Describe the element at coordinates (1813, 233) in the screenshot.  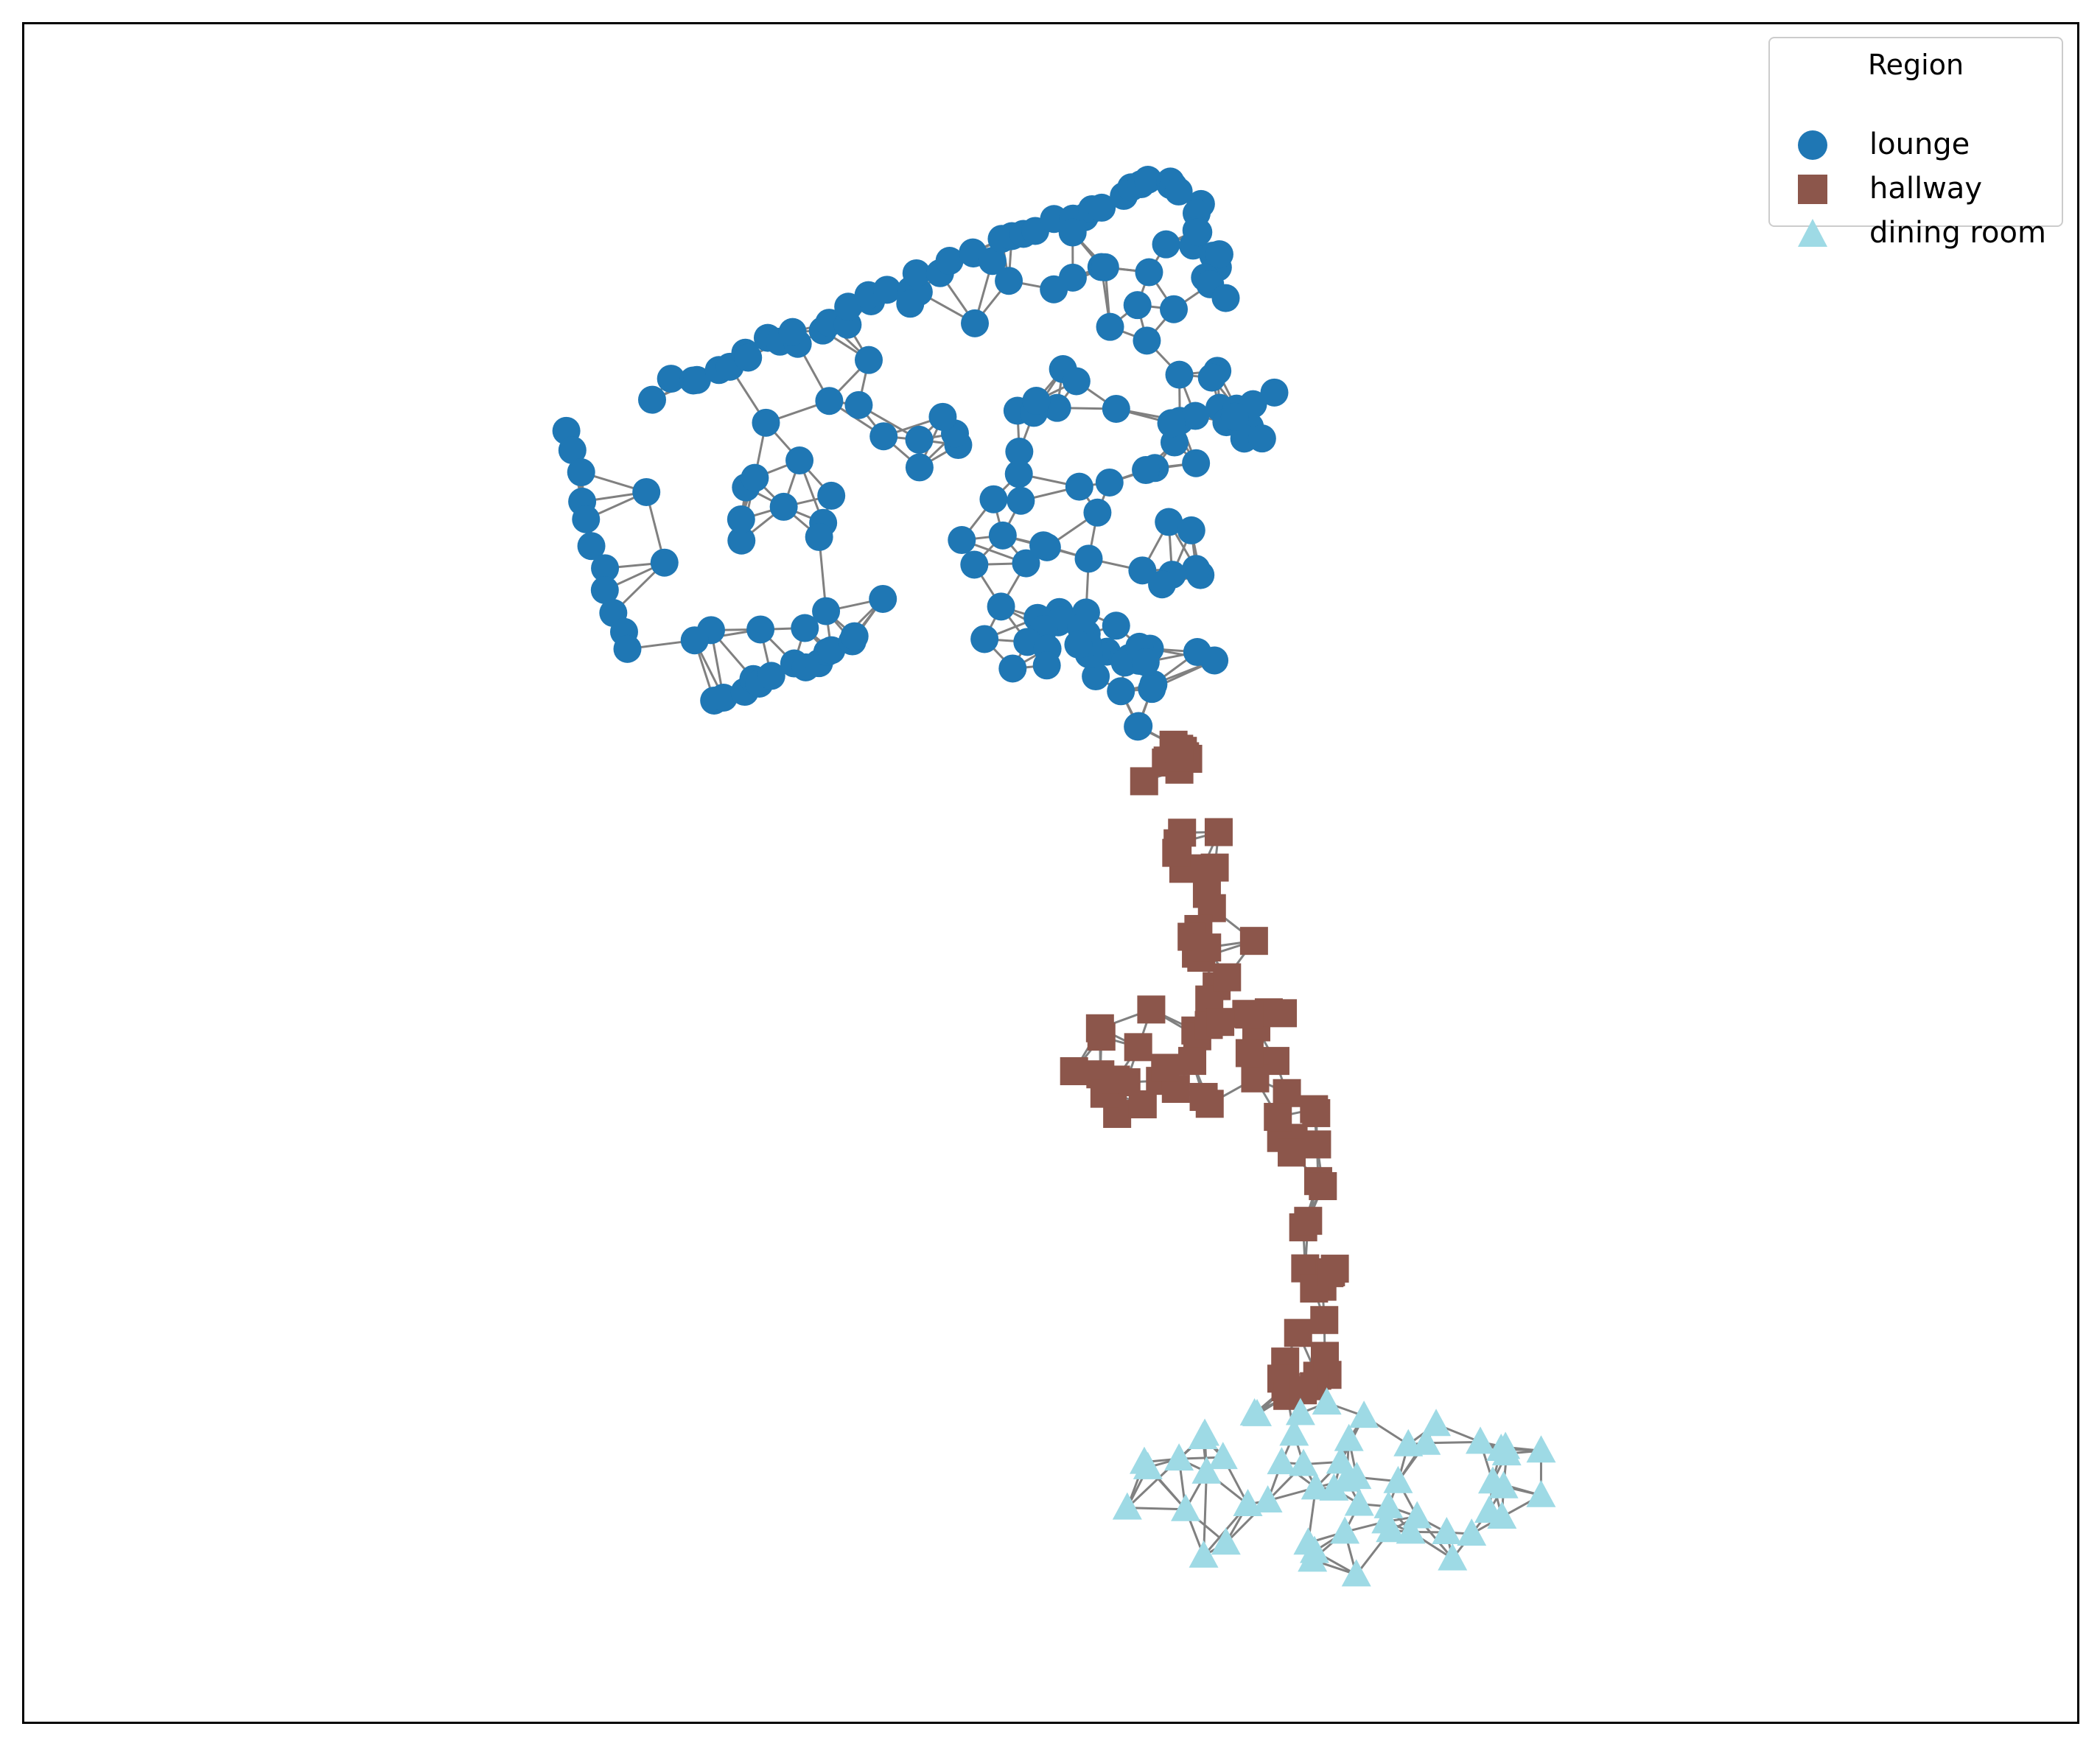
I see `dining-room-triangle-marker` at that location.